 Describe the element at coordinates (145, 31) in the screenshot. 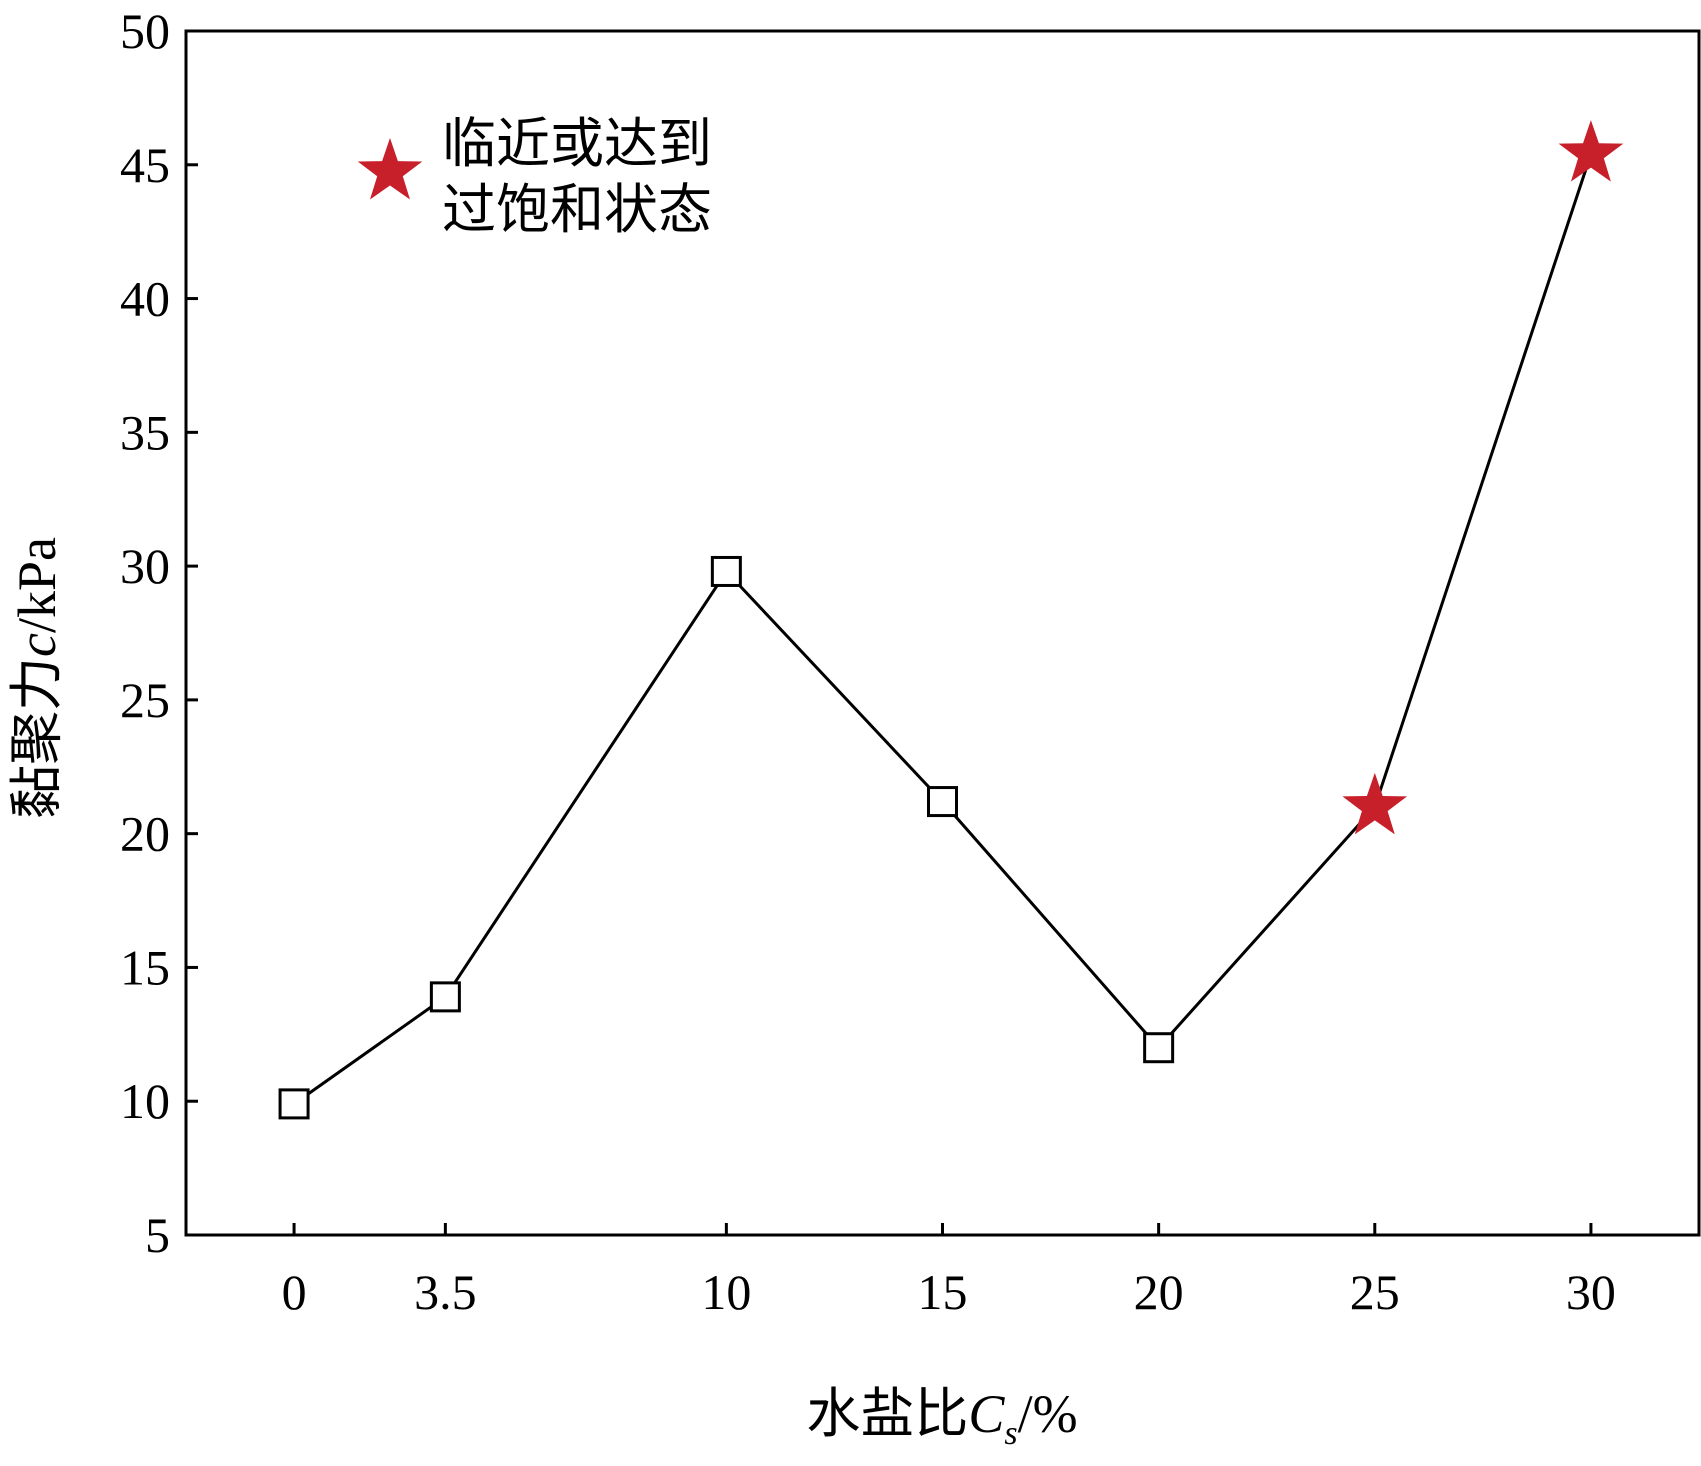

I see `y-tick-label: 50` at that location.